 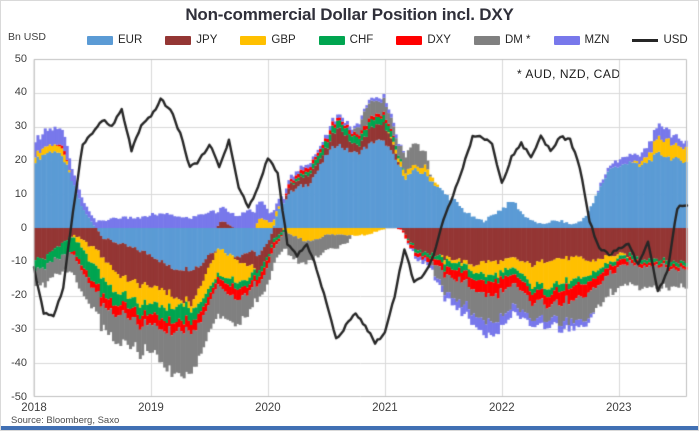 What do you see at coordinates (20, 58) in the screenshot?
I see `y-tick-label: 50` at bounding box center [20, 58].